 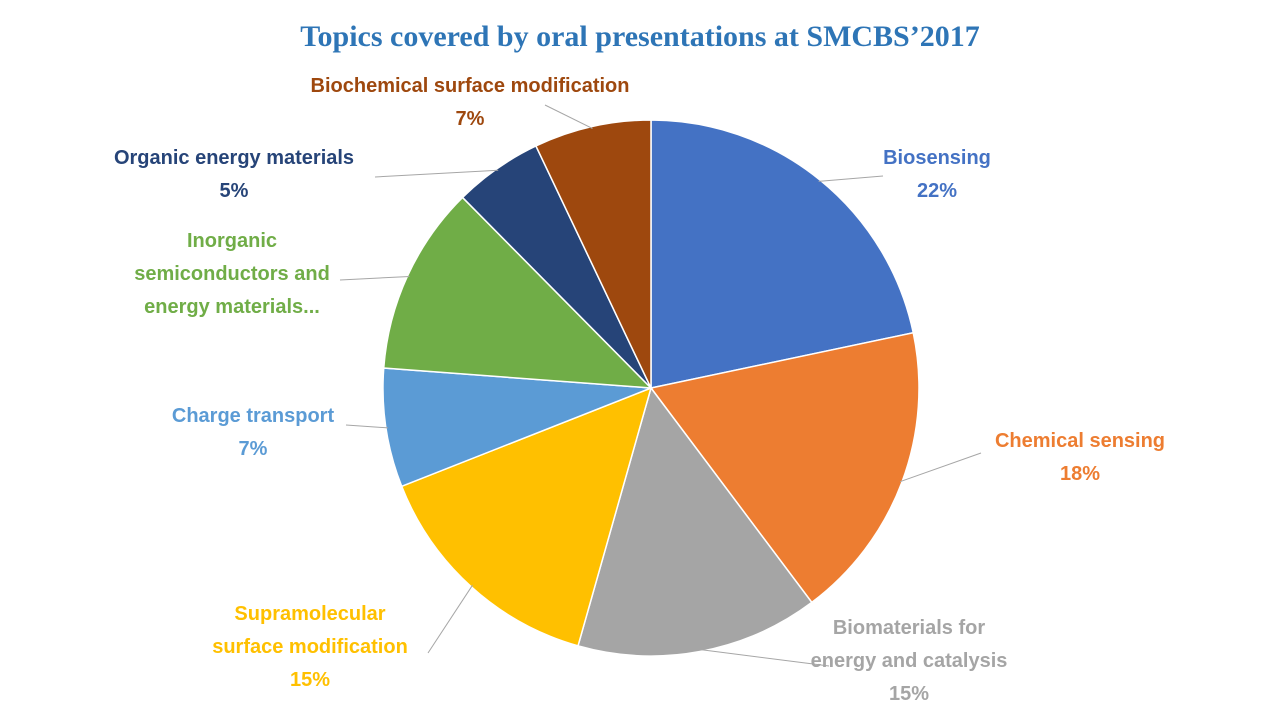 I want to click on pie-slice-chemical-sensing, so click(x=784, y=467).